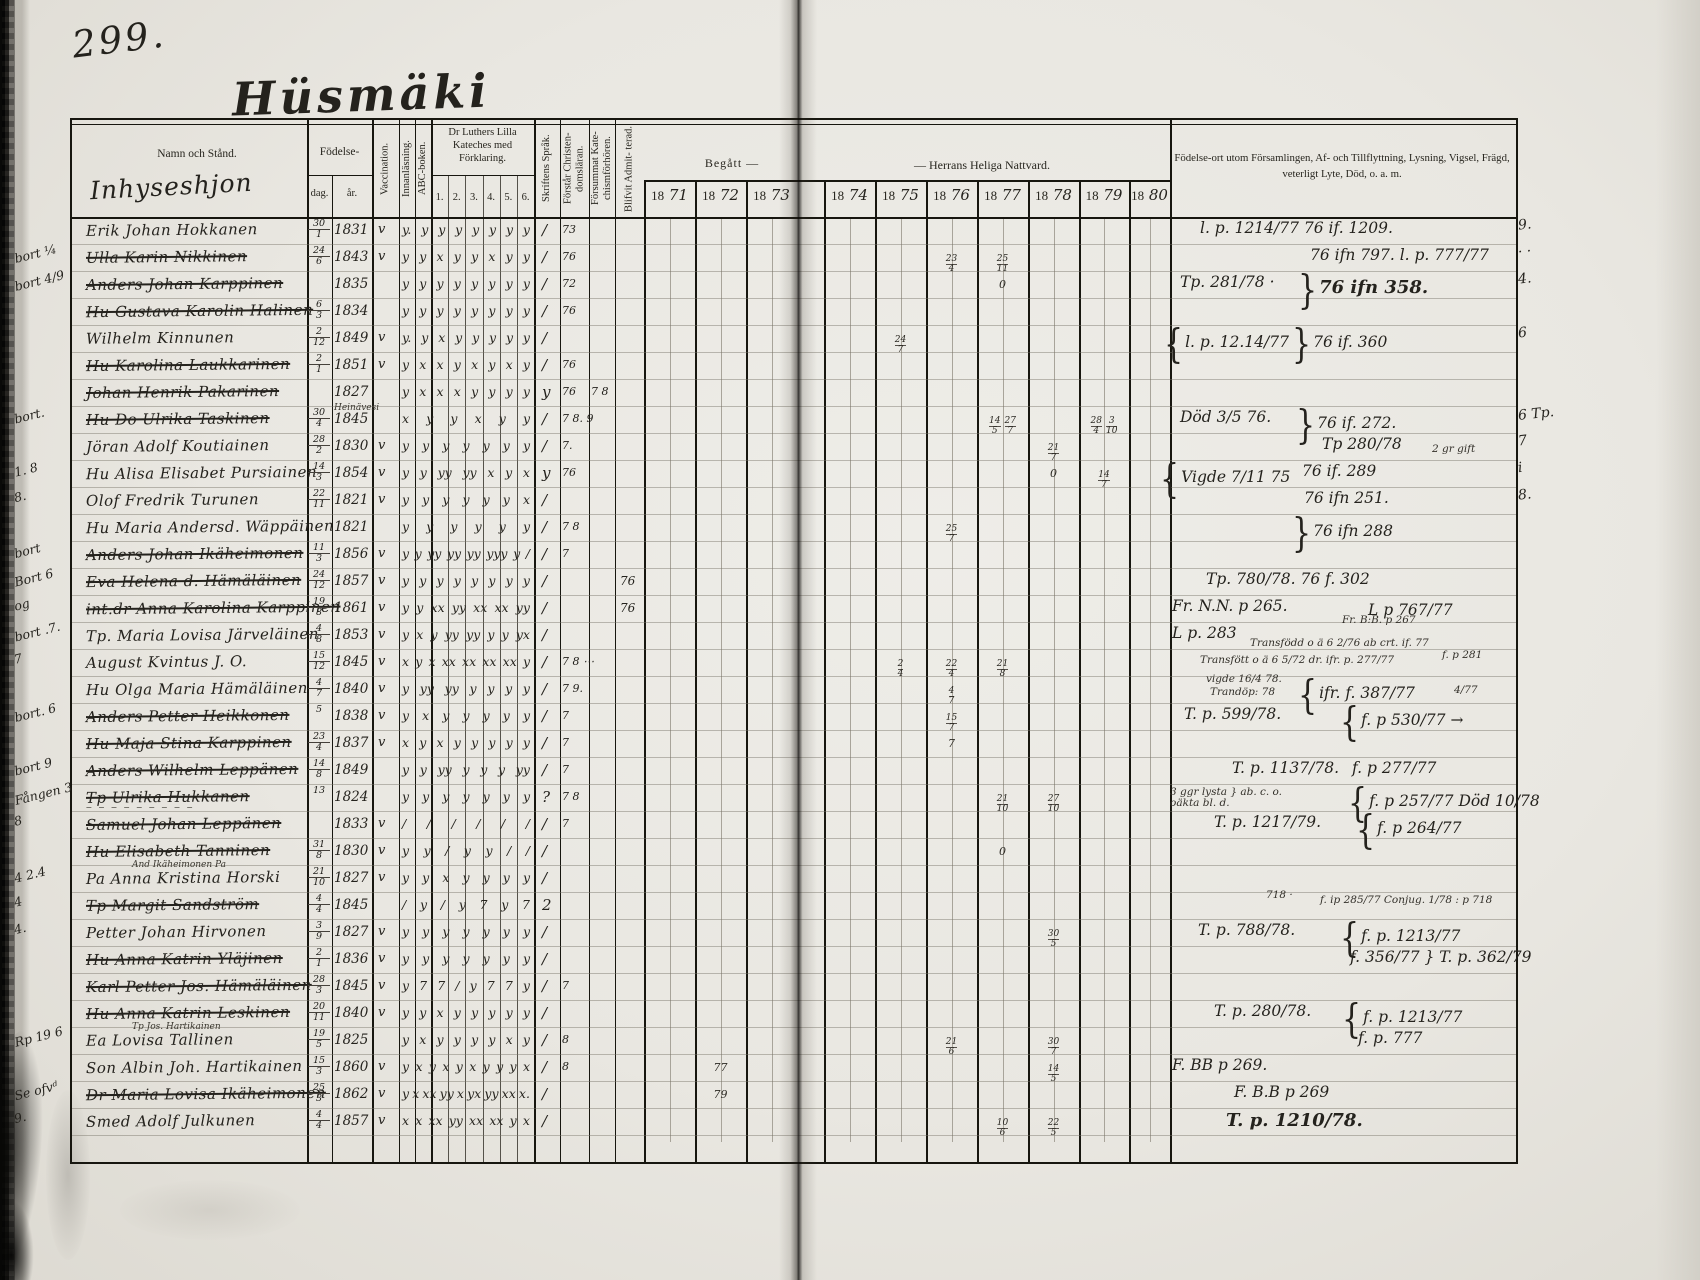 The width and height of the screenshot is (1700, 1280). Describe the element at coordinates (319, 845) in the screenshot. I see `fraction-part: 31` at that location.